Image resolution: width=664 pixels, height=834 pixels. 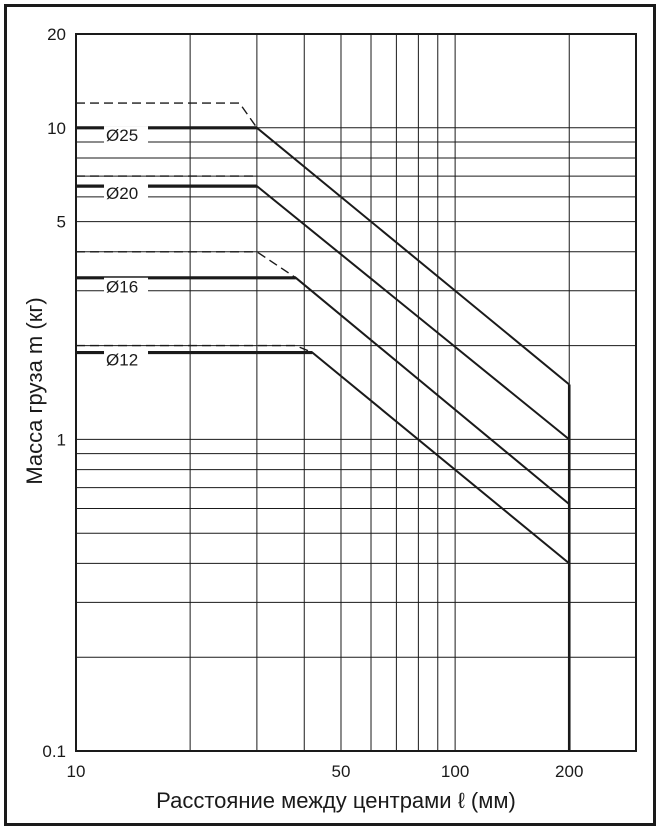 What do you see at coordinates (122, 360) in the screenshot?
I see `series-label: Ø12` at bounding box center [122, 360].